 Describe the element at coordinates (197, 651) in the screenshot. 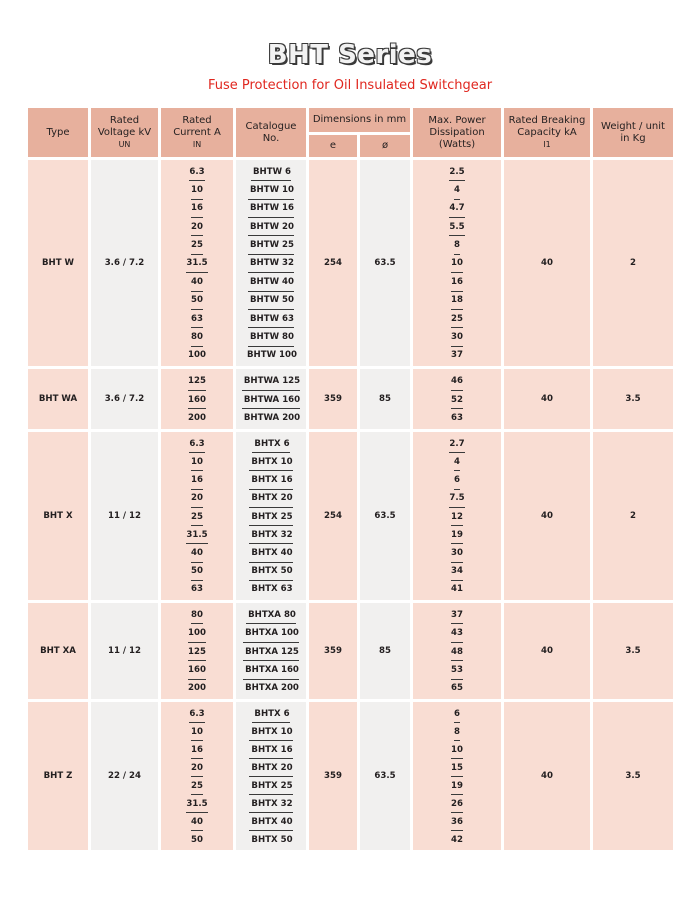

I see `rated-current-list: 80 100 125 160 200` at that location.